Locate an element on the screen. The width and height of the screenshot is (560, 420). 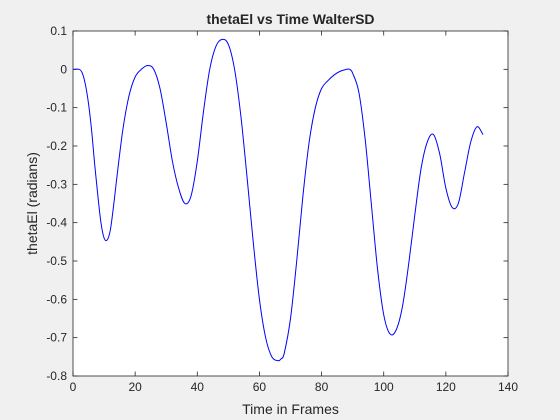
chart-title: thetaEl vs Time WalterSD is located at coordinates (290, 19).